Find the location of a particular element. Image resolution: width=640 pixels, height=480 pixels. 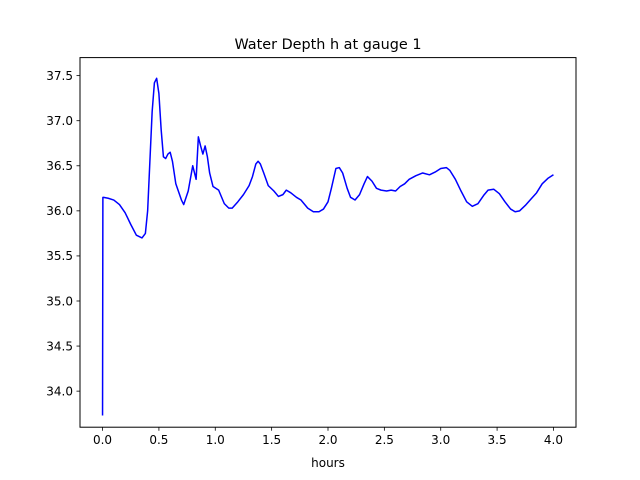

y-tick-label: 37.5 is located at coordinates (59, 76).